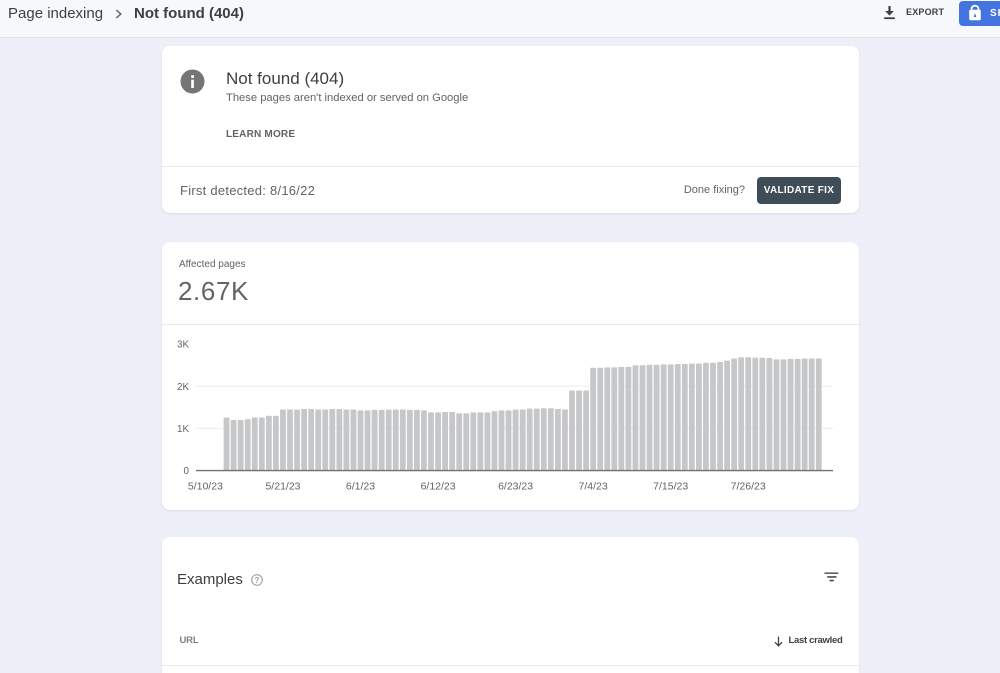 The height and width of the screenshot is (673, 1000). I want to click on svg-text: 5/21/23, so click(282, 487).